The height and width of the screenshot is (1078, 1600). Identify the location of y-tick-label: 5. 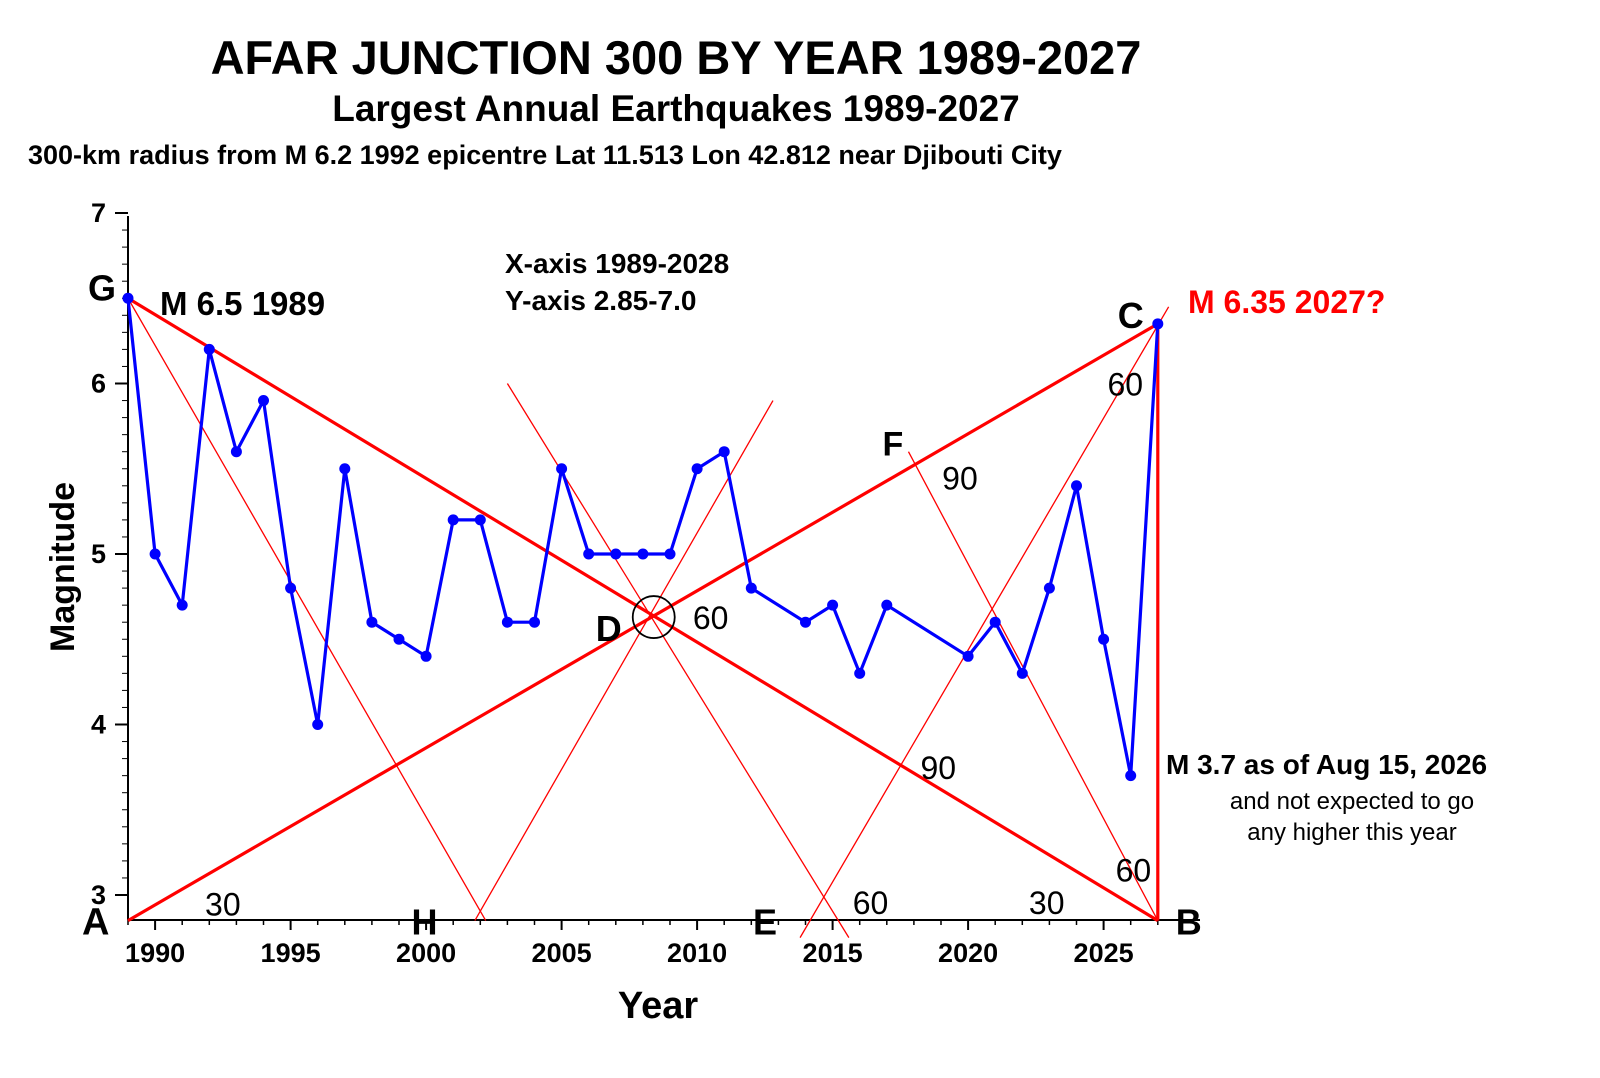
(98, 554).